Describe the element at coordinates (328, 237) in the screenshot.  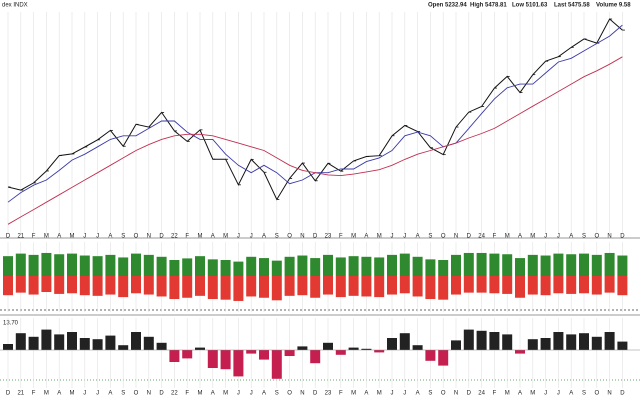
I see `x-tick-label: 23` at that location.